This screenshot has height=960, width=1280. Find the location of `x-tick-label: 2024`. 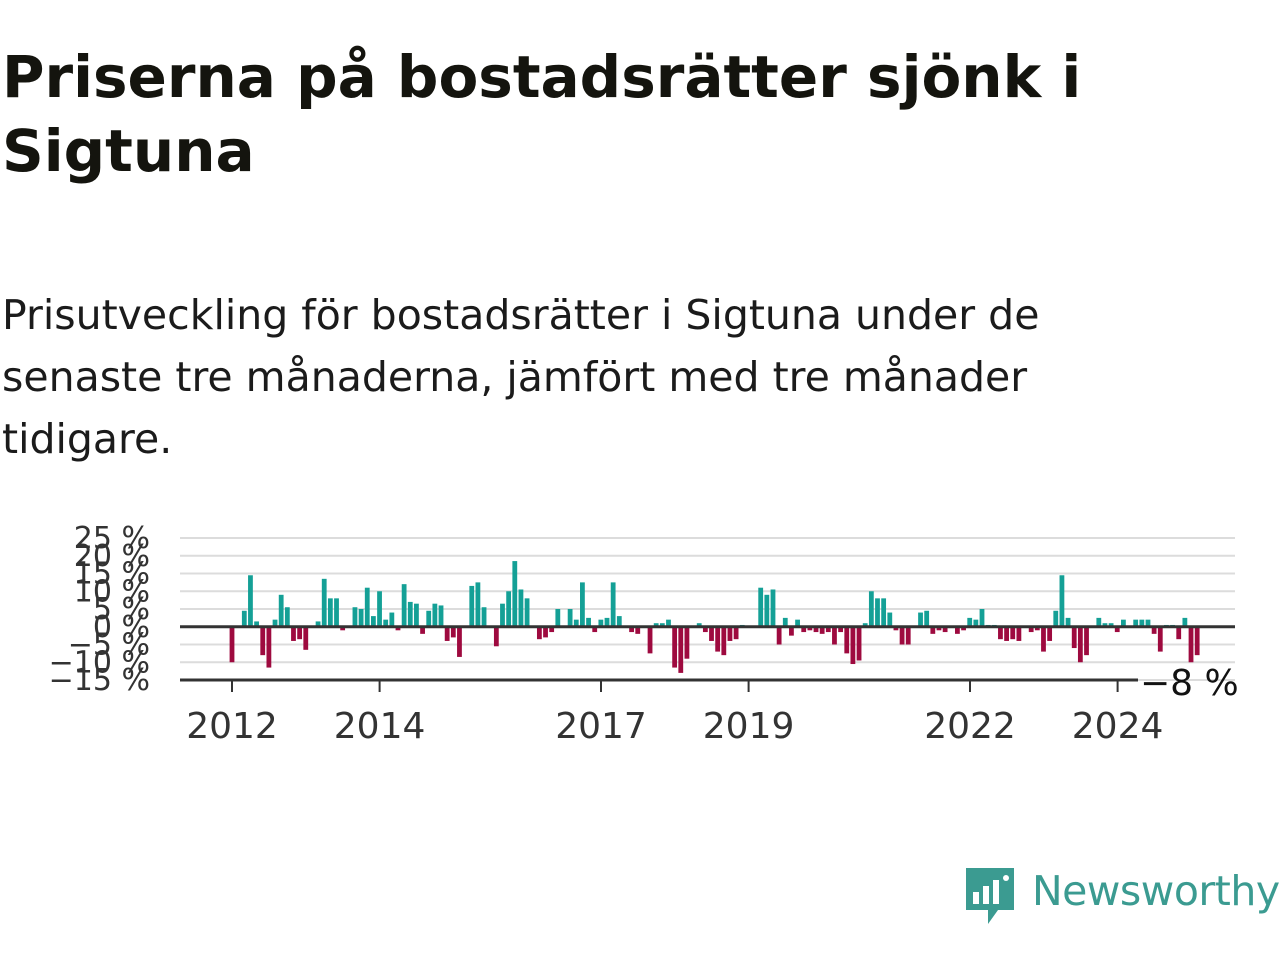

x-tick-label: 2024 is located at coordinates (1118, 726).